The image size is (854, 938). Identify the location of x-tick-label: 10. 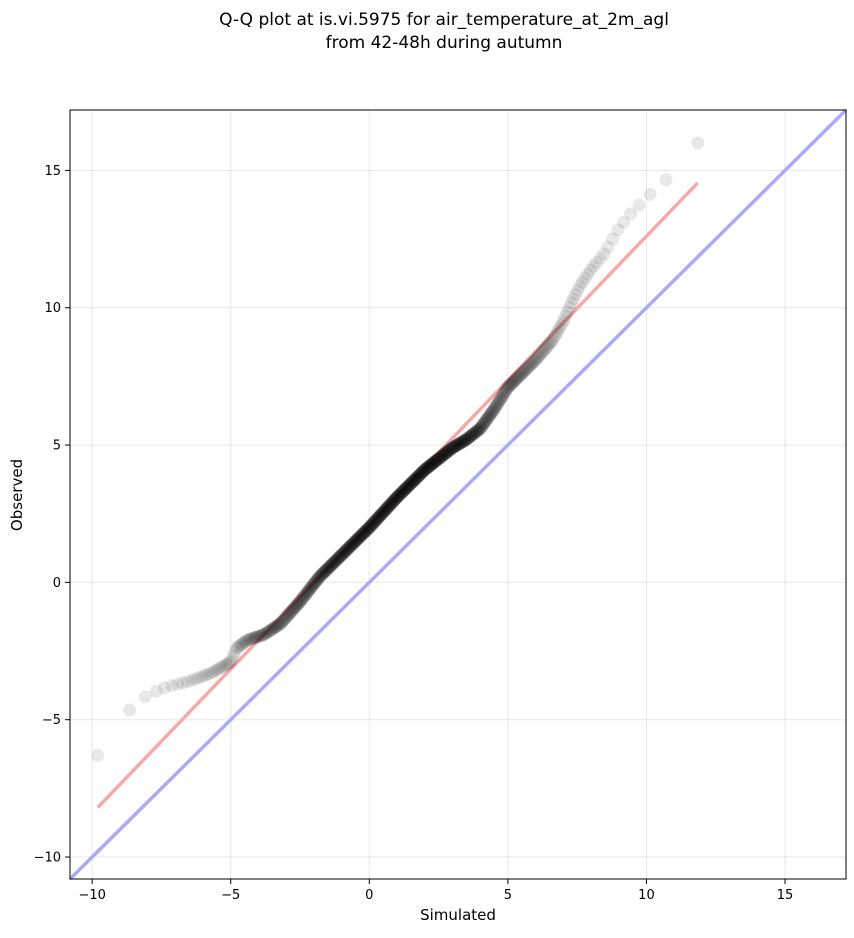
(646, 895).